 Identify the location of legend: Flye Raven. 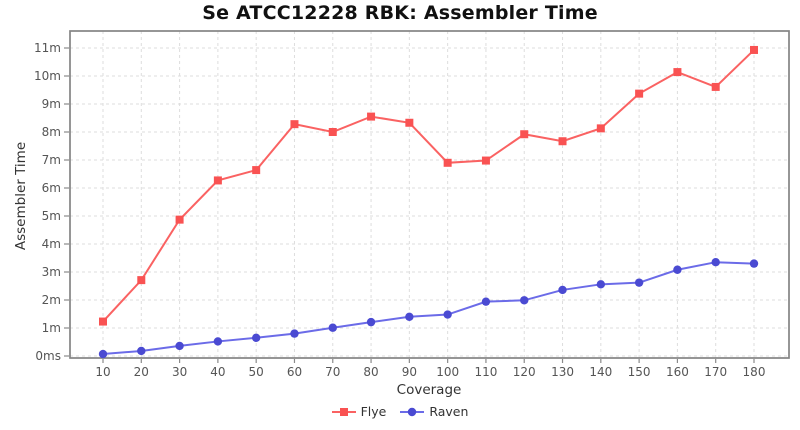
(400, 411).